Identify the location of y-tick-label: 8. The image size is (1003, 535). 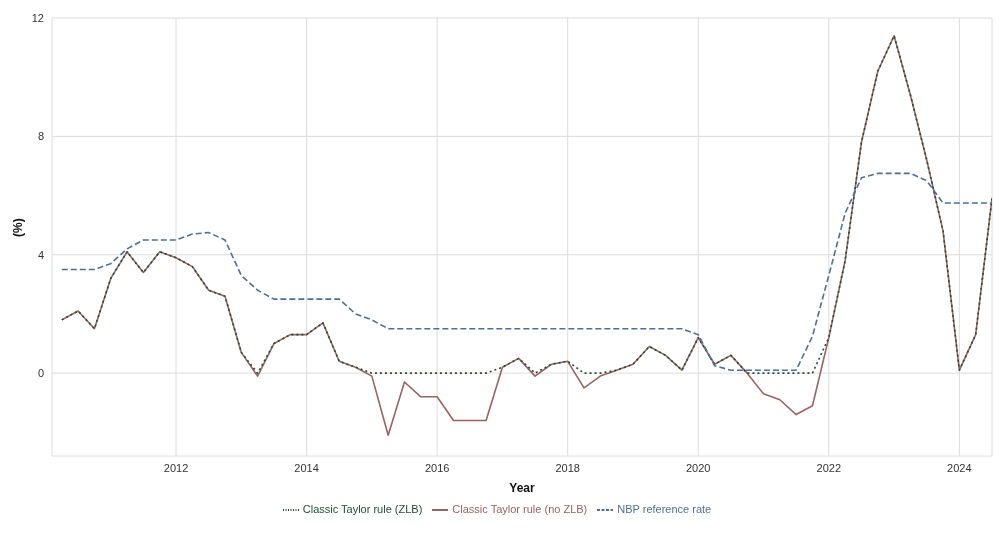
(40, 136).